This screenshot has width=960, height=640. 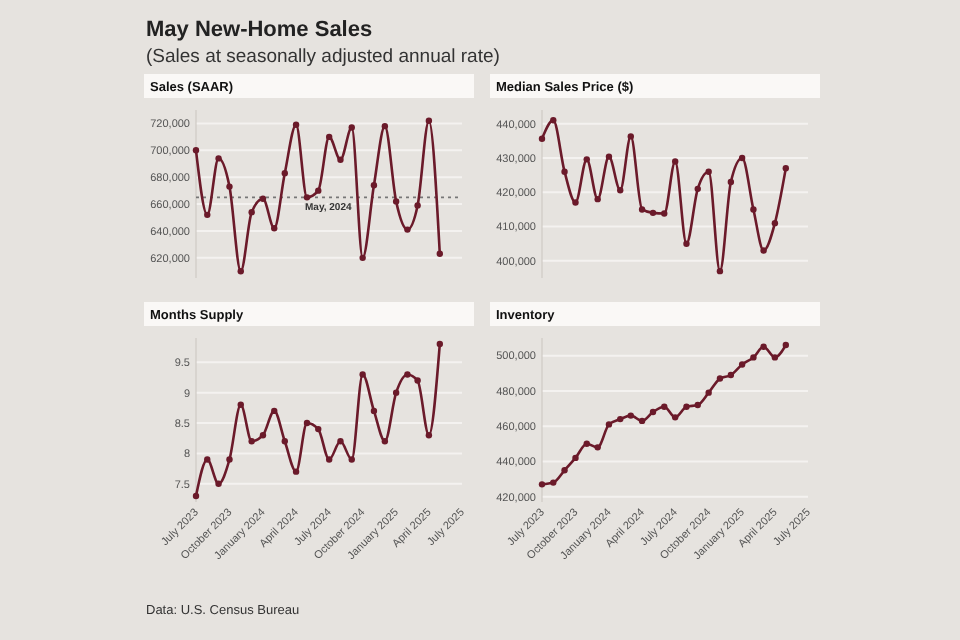 What do you see at coordinates (317, 196) in the screenshot?
I see `line-series` at bounding box center [317, 196].